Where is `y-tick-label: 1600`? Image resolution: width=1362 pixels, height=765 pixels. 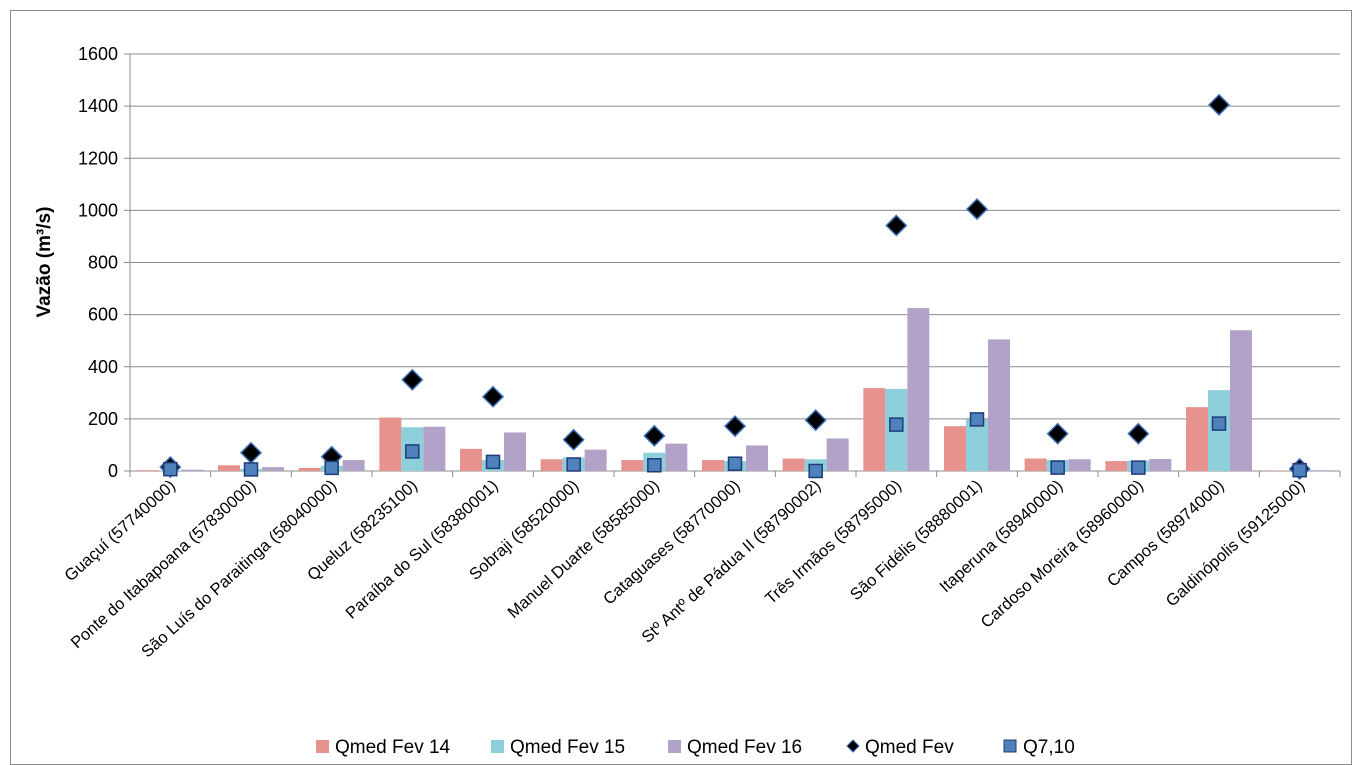
y-tick-label: 1600 is located at coordinates (98, 54).